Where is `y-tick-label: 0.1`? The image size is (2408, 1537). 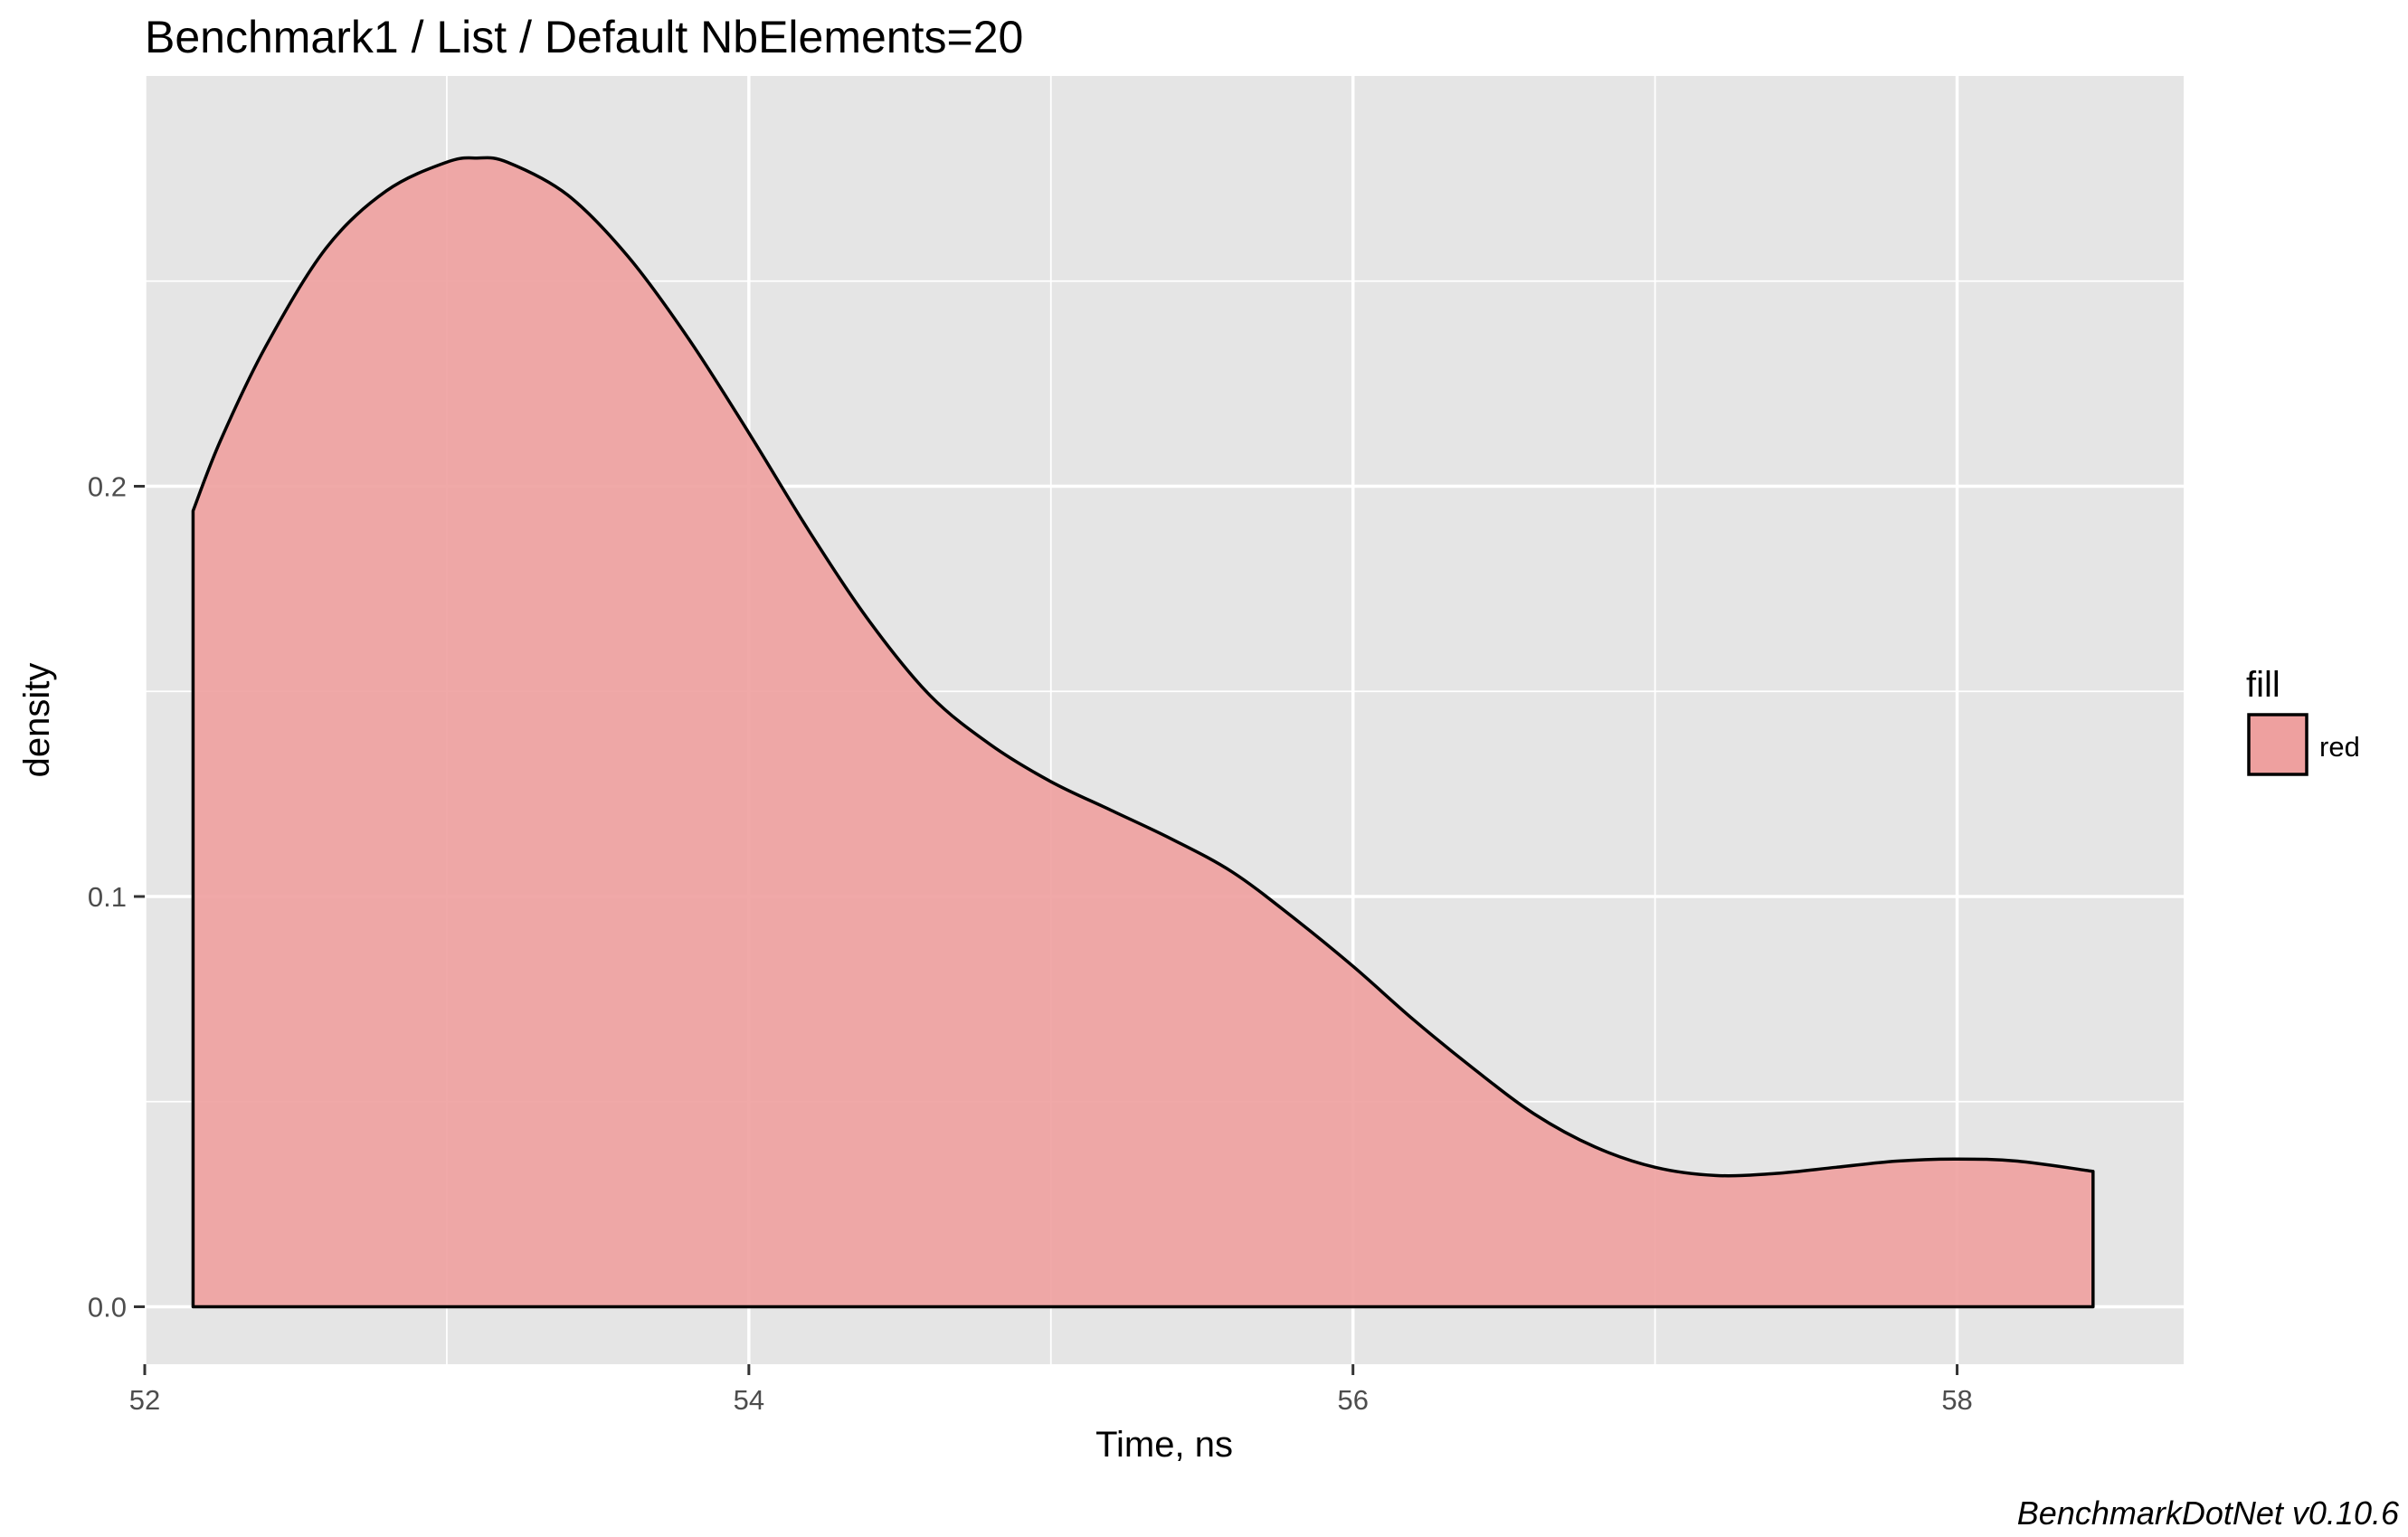
y-tick-label: 0.1 is located at coordinates (107, 897).